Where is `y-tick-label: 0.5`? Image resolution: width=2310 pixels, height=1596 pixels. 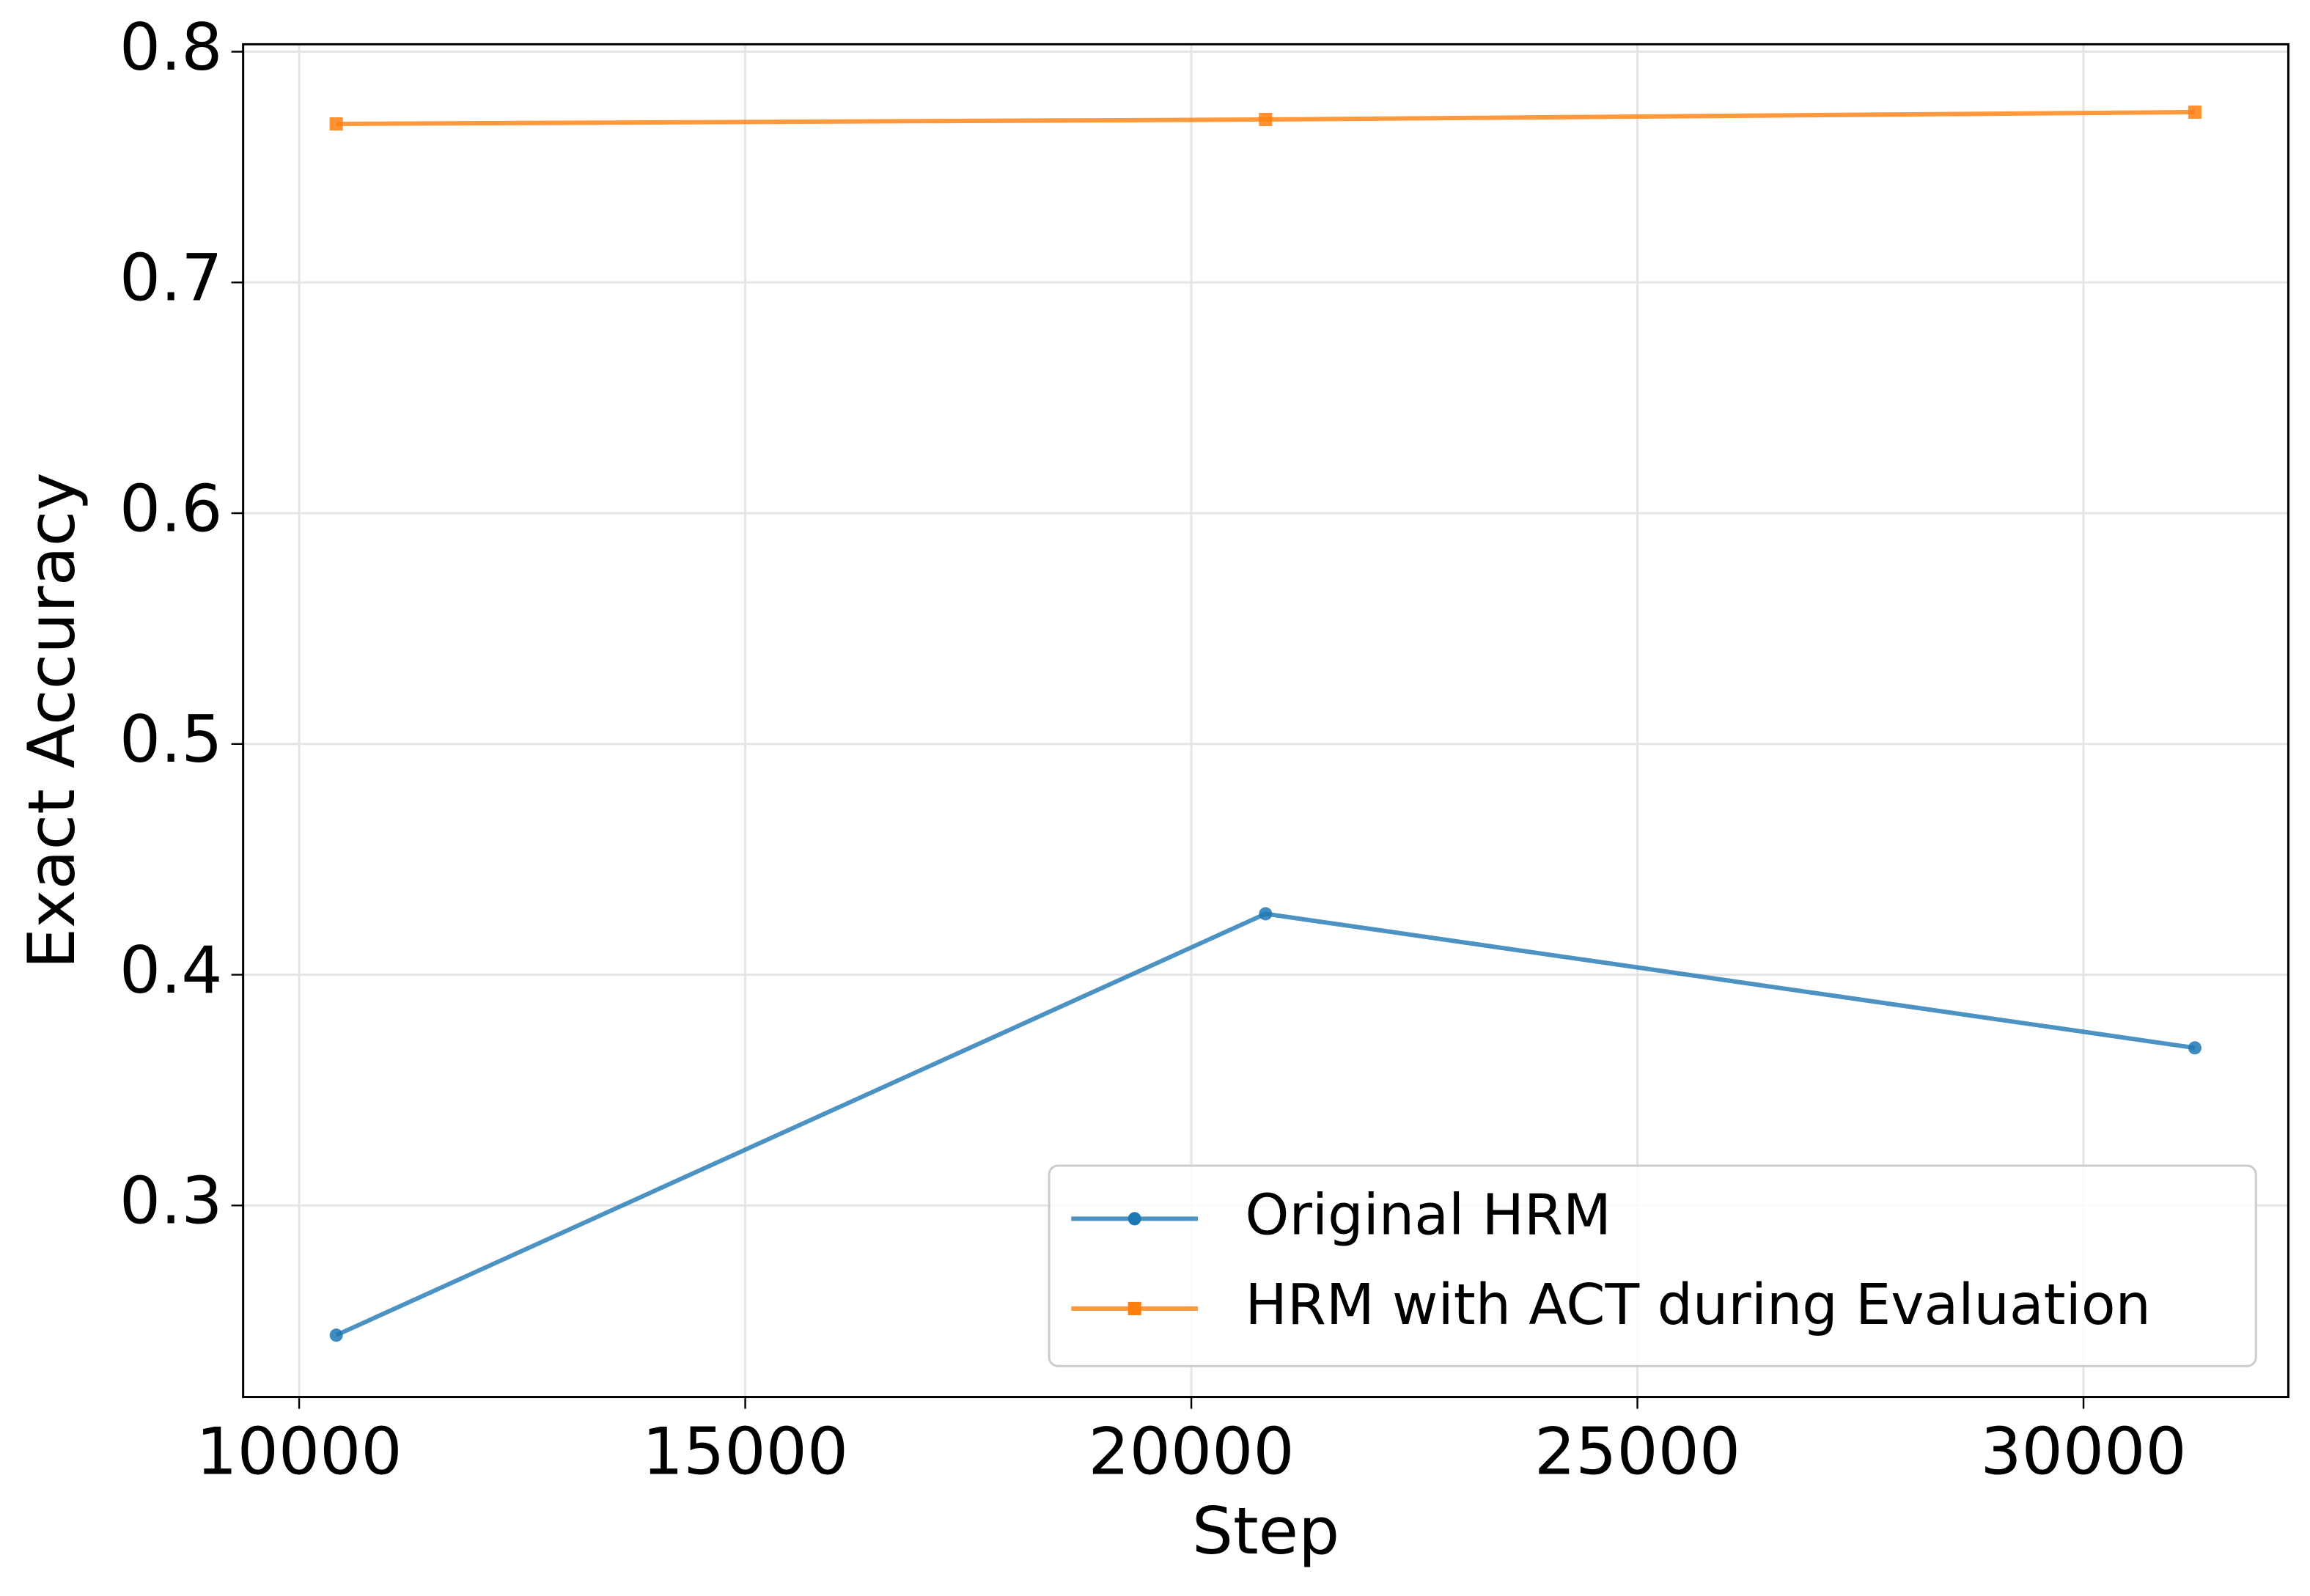
y-tick-label: 0.5 is located at coordinates (171, 739).